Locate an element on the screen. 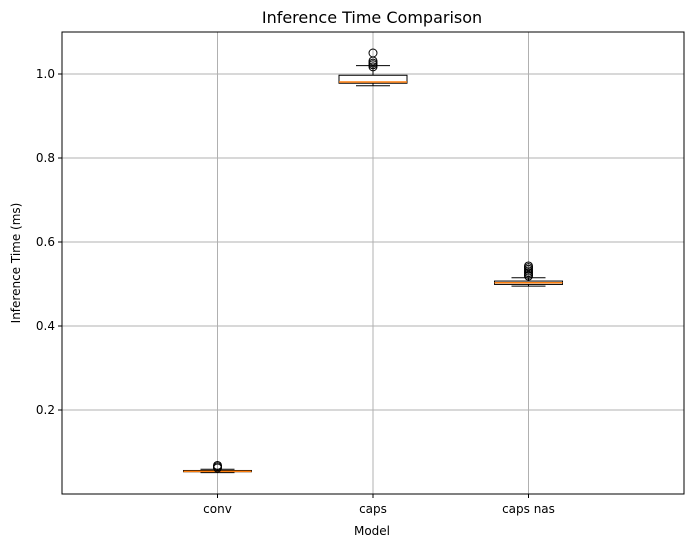 Image resolution: width=691 pixels, height=547 pixels. y-tick-label: 1.0 is located at coordinates (45, 74).